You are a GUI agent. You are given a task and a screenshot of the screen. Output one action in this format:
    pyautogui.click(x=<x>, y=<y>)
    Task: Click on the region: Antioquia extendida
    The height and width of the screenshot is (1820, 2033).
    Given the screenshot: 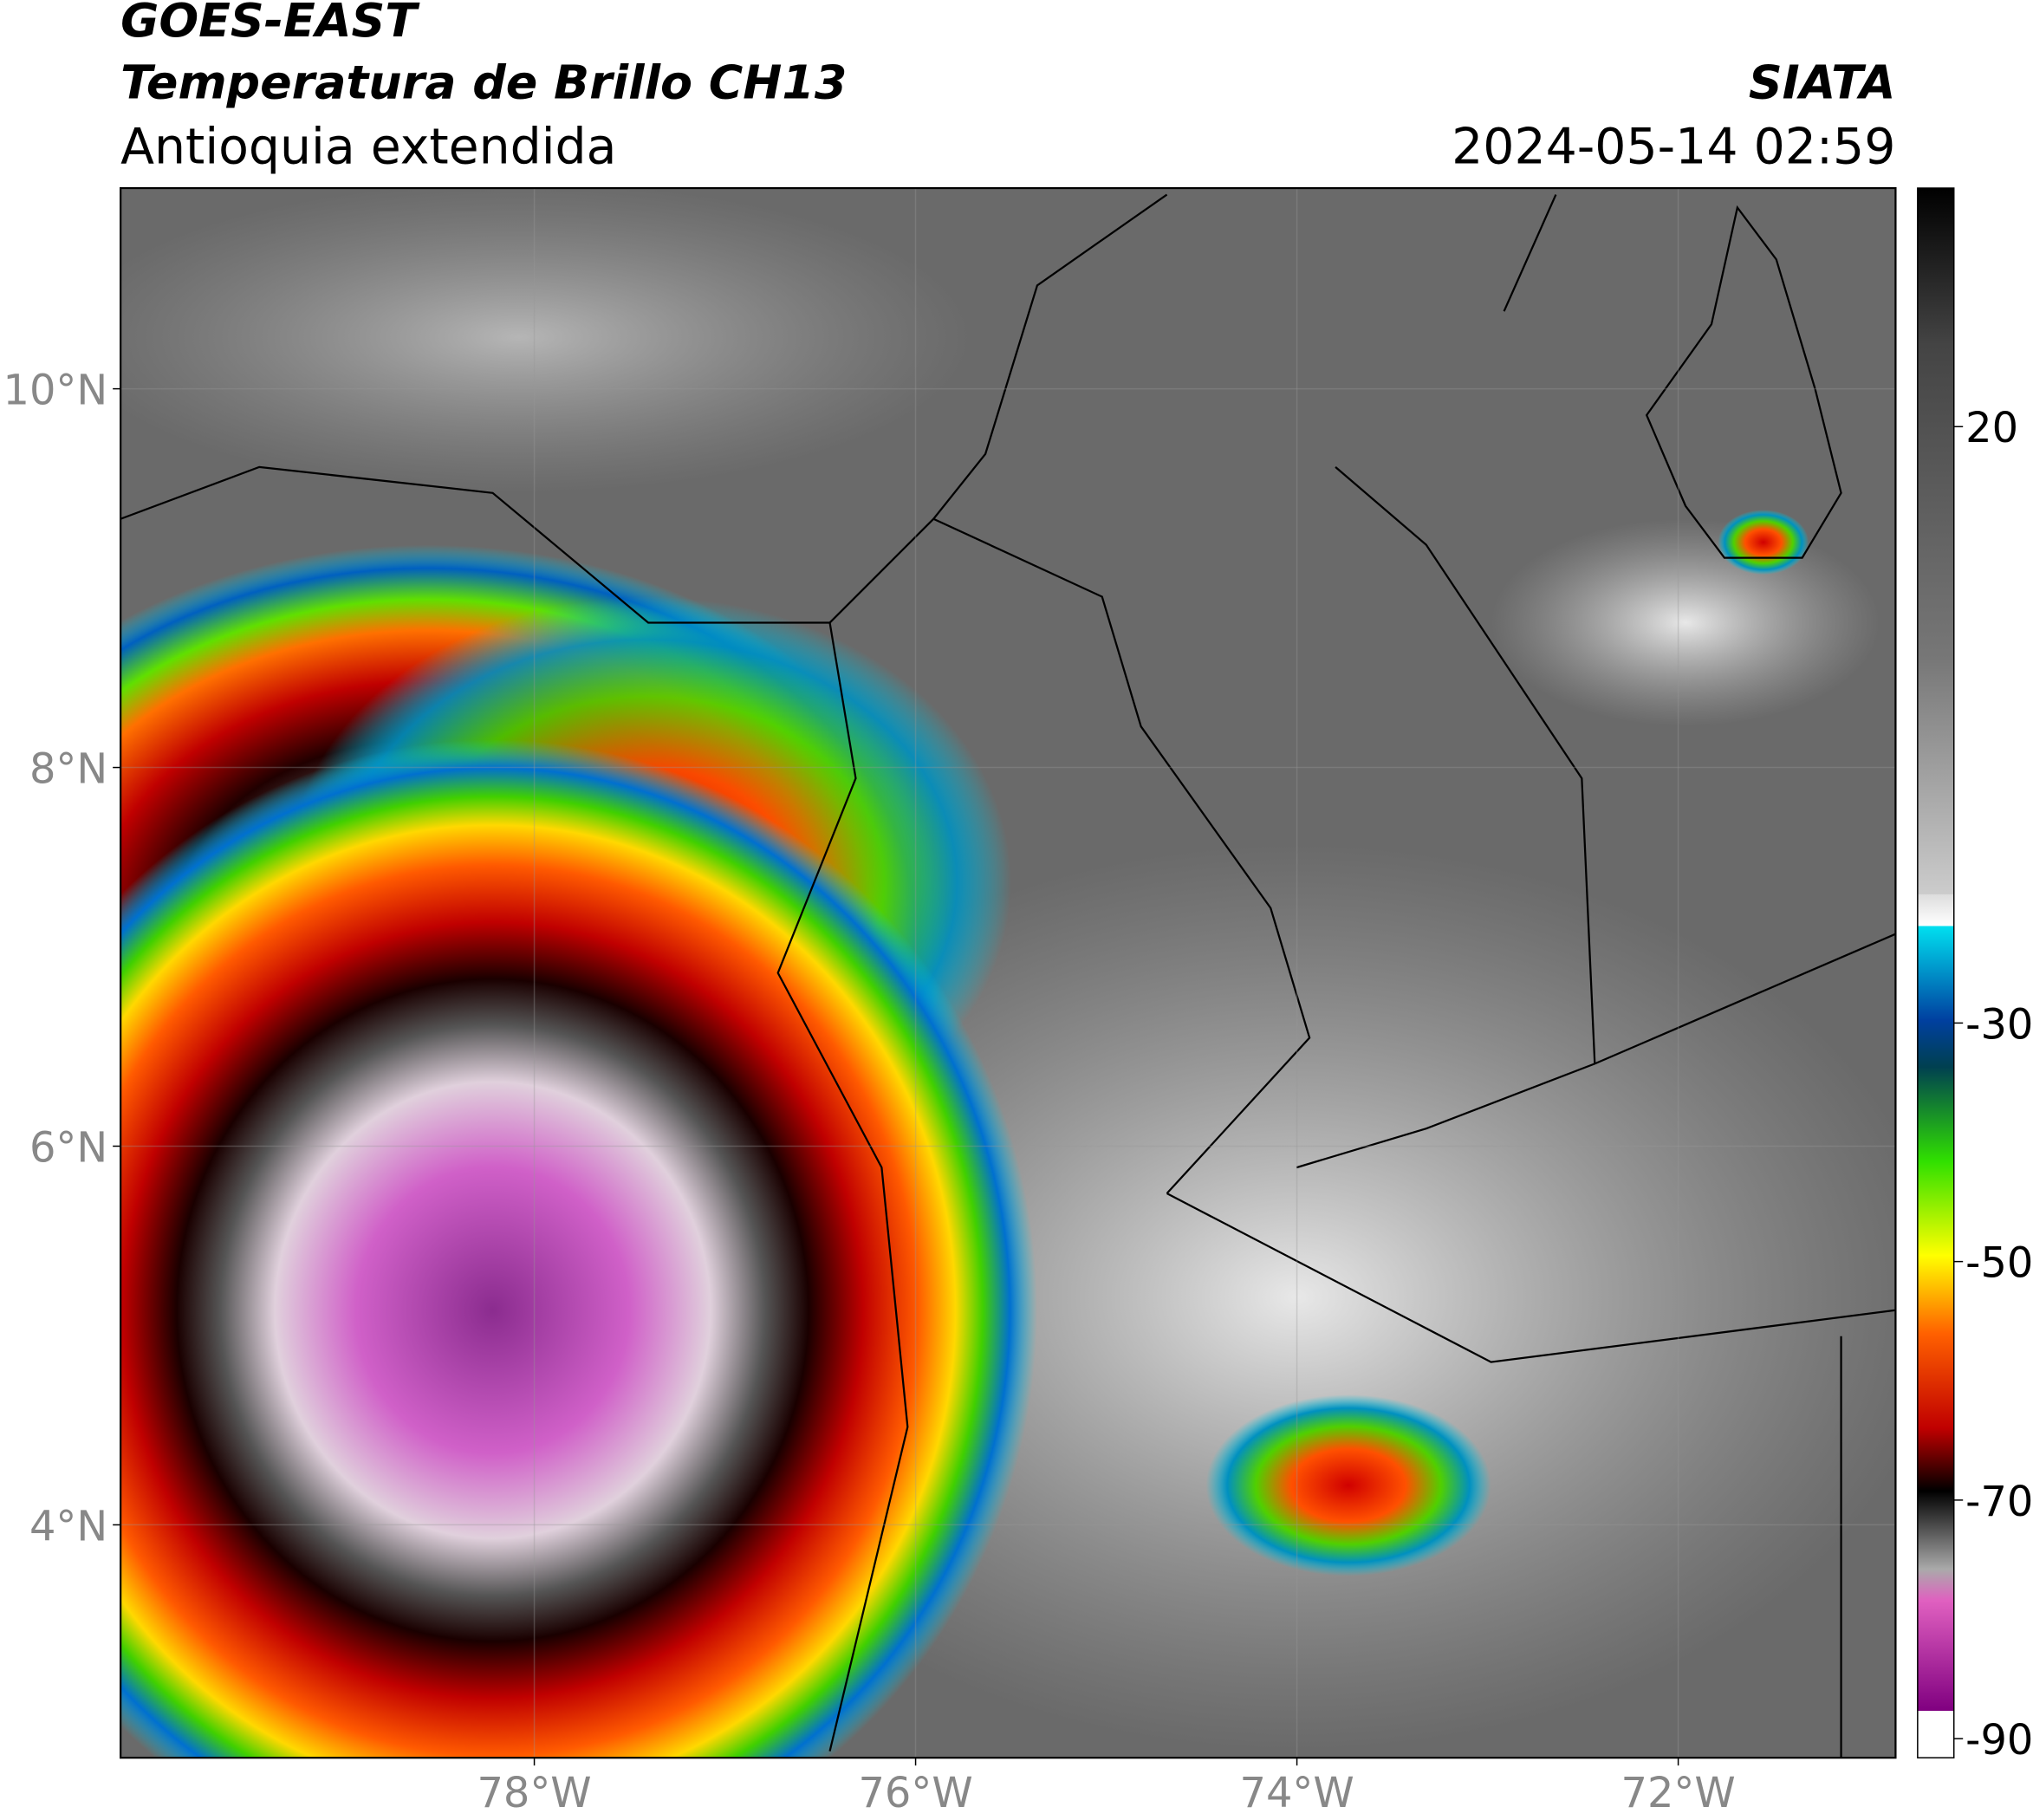 What is the action you would take?
    pyautogui.click(x=368, y=147)
    